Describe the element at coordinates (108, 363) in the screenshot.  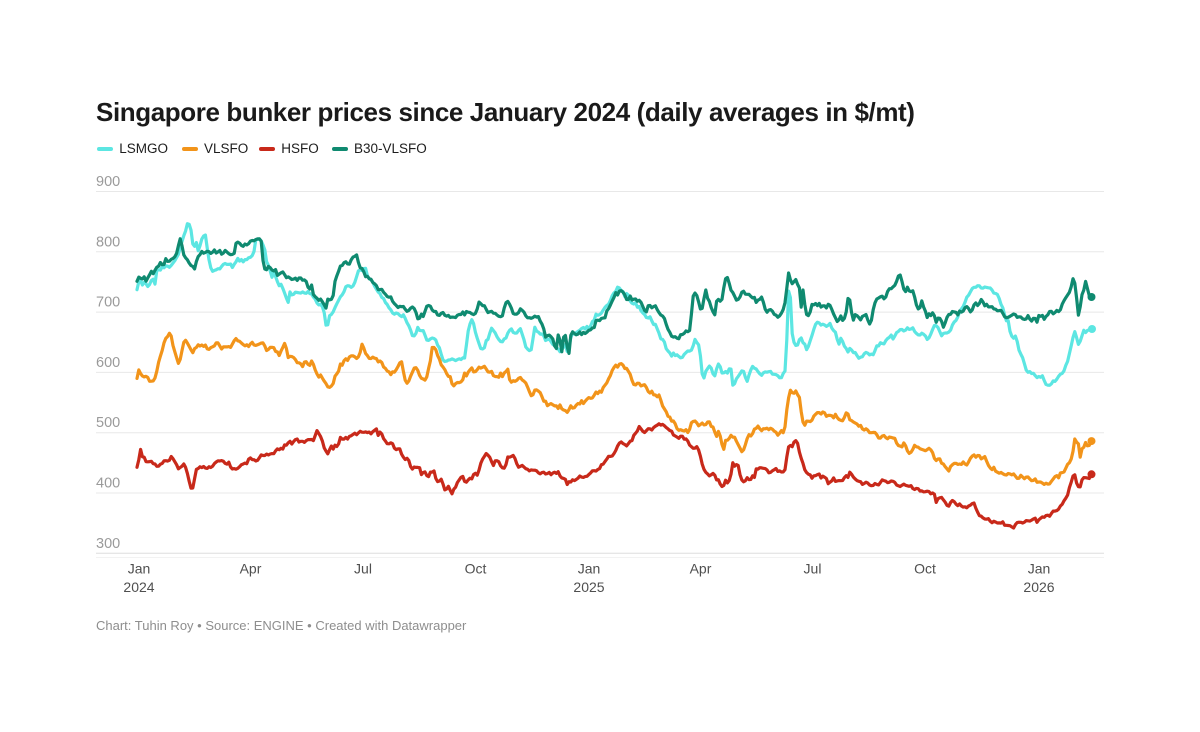
I see `svg-text: 600` at that location.